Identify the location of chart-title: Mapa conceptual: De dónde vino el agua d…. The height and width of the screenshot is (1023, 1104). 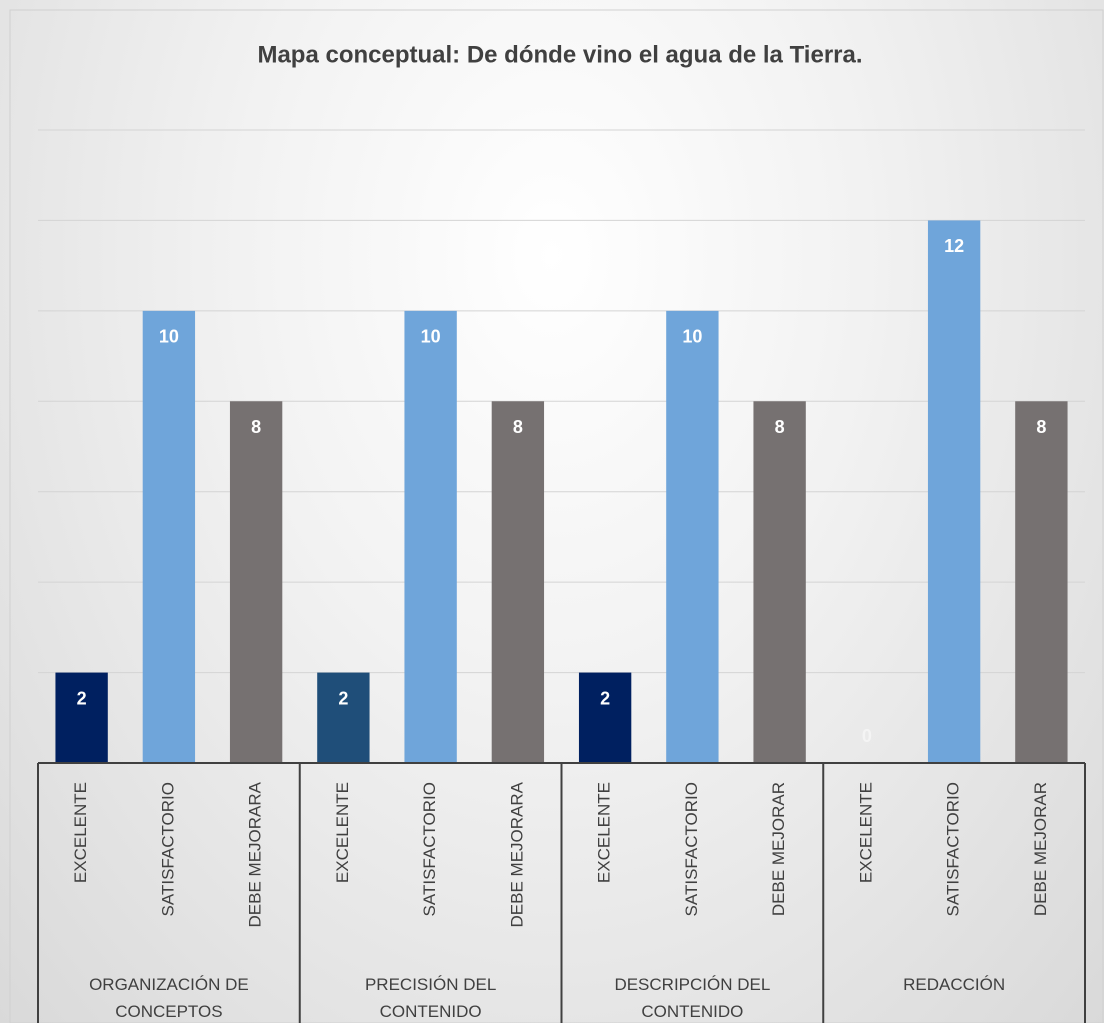
(559, 54).